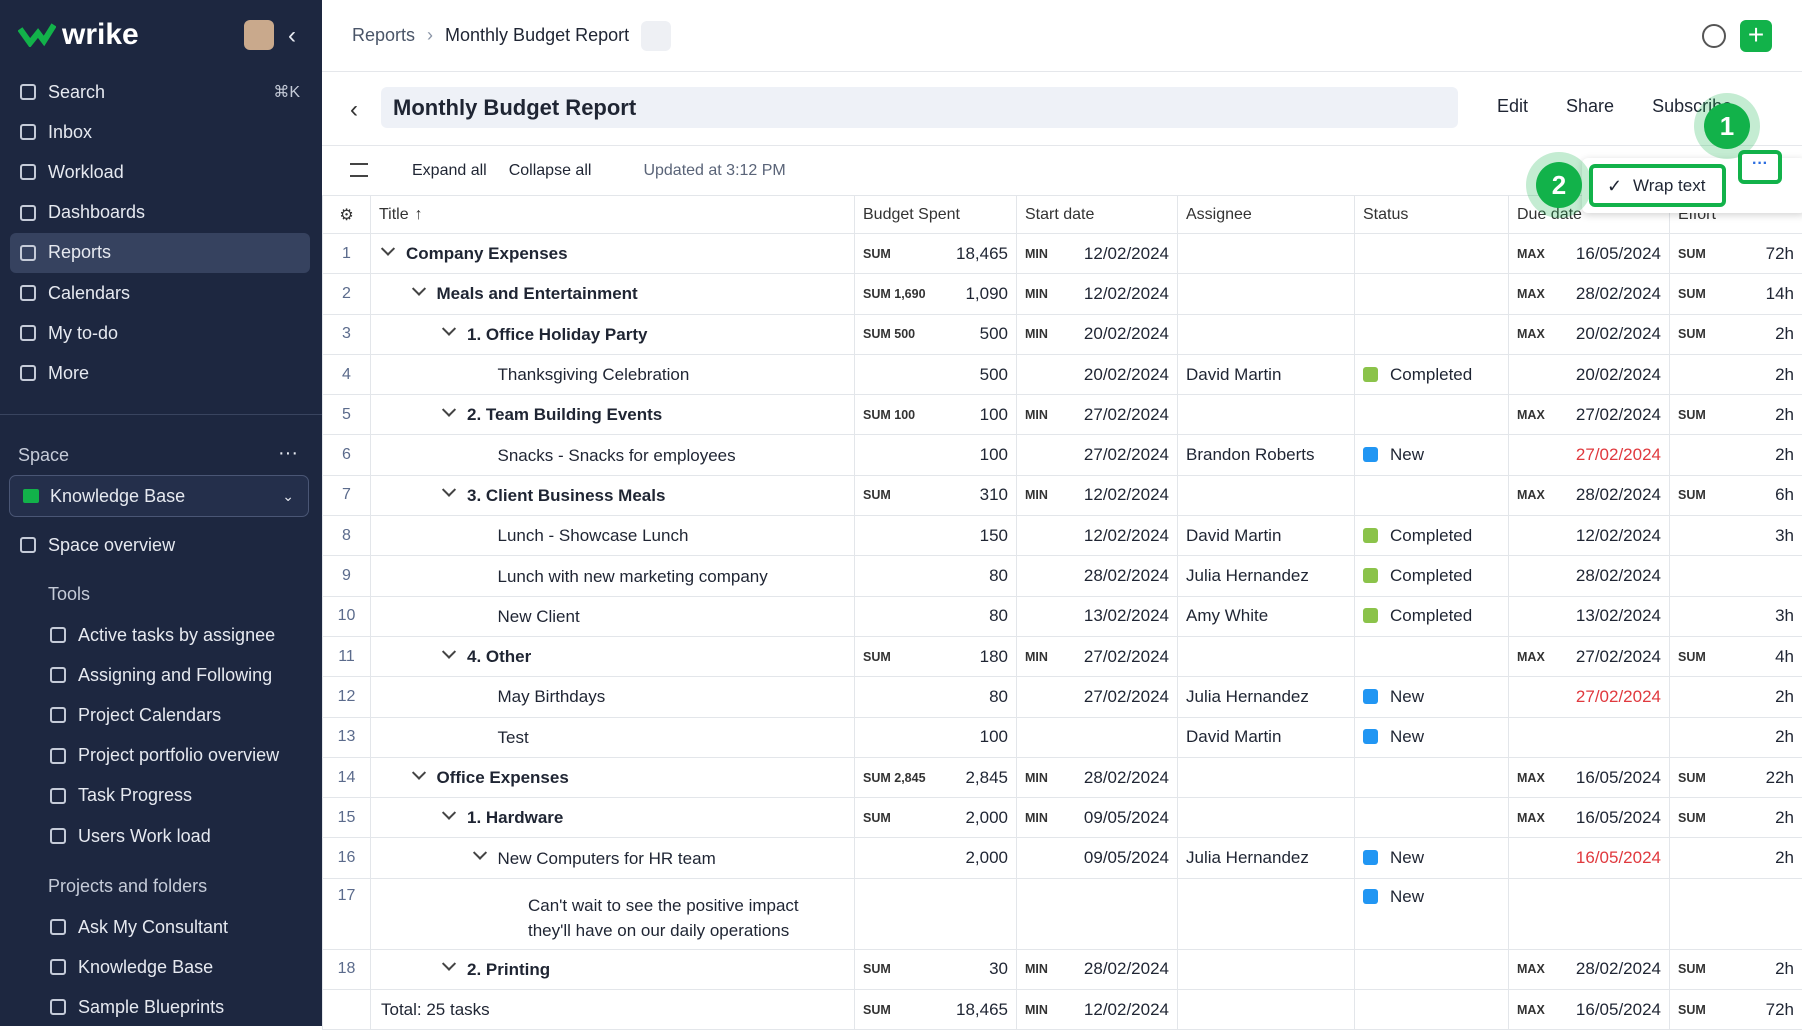 The width and height of the screenshot is (1802, 1030). What do you see at coordinates (1736, 737) in the screenshot?
I see `cell: 2h` at bounding box center [1736, 737].